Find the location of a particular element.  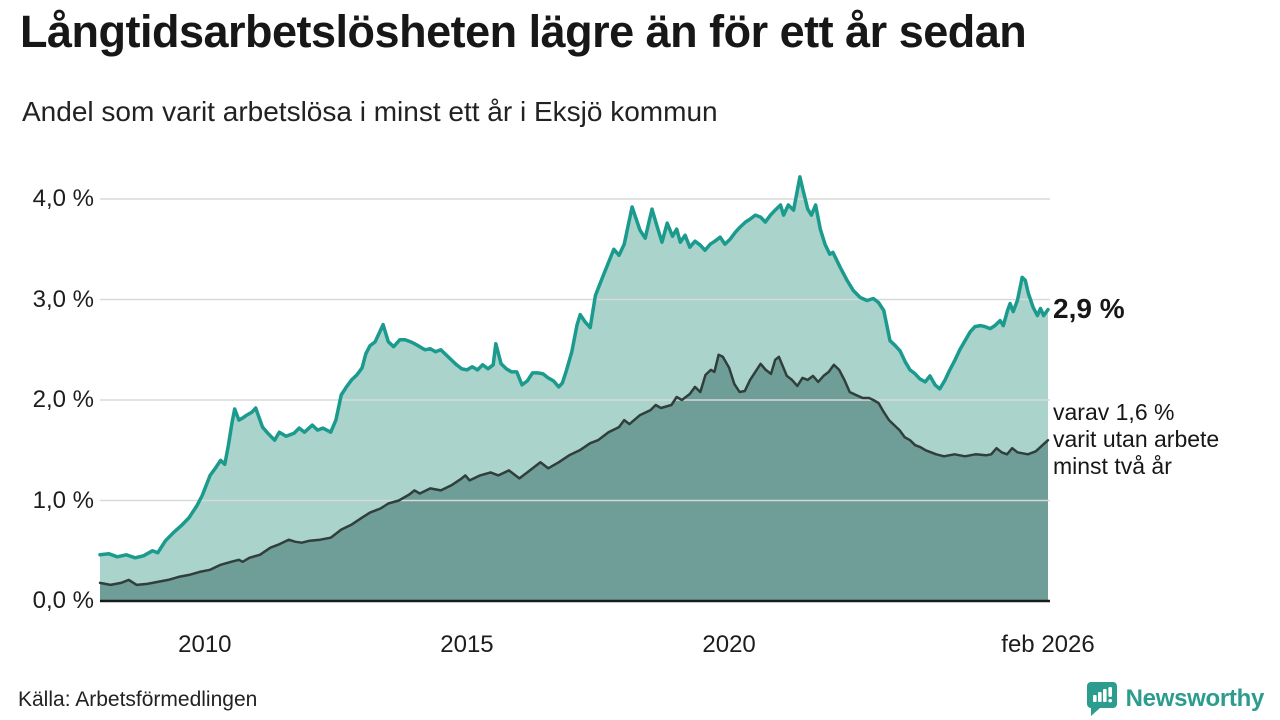

newsworthy-brand: Newsworthy is located at coordinates (1175, 699).